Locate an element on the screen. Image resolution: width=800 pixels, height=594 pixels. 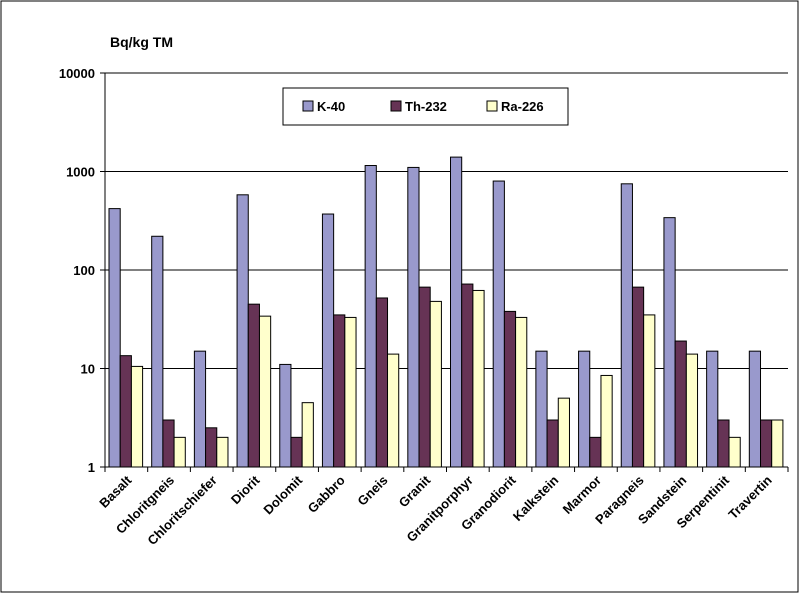
bar-k-40-diorit is located at coordinates (242, 331).